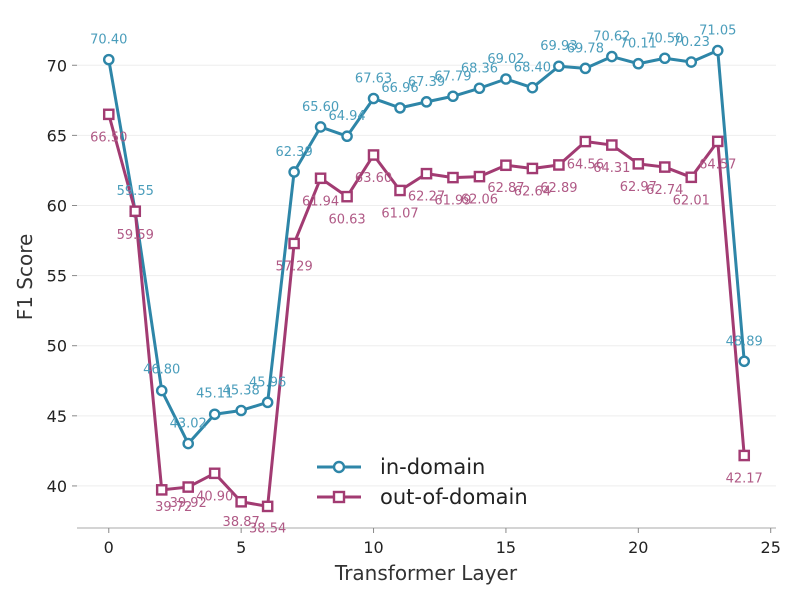  I want to click on data-label-out-of-domain: 59.59, so click(135, 235).